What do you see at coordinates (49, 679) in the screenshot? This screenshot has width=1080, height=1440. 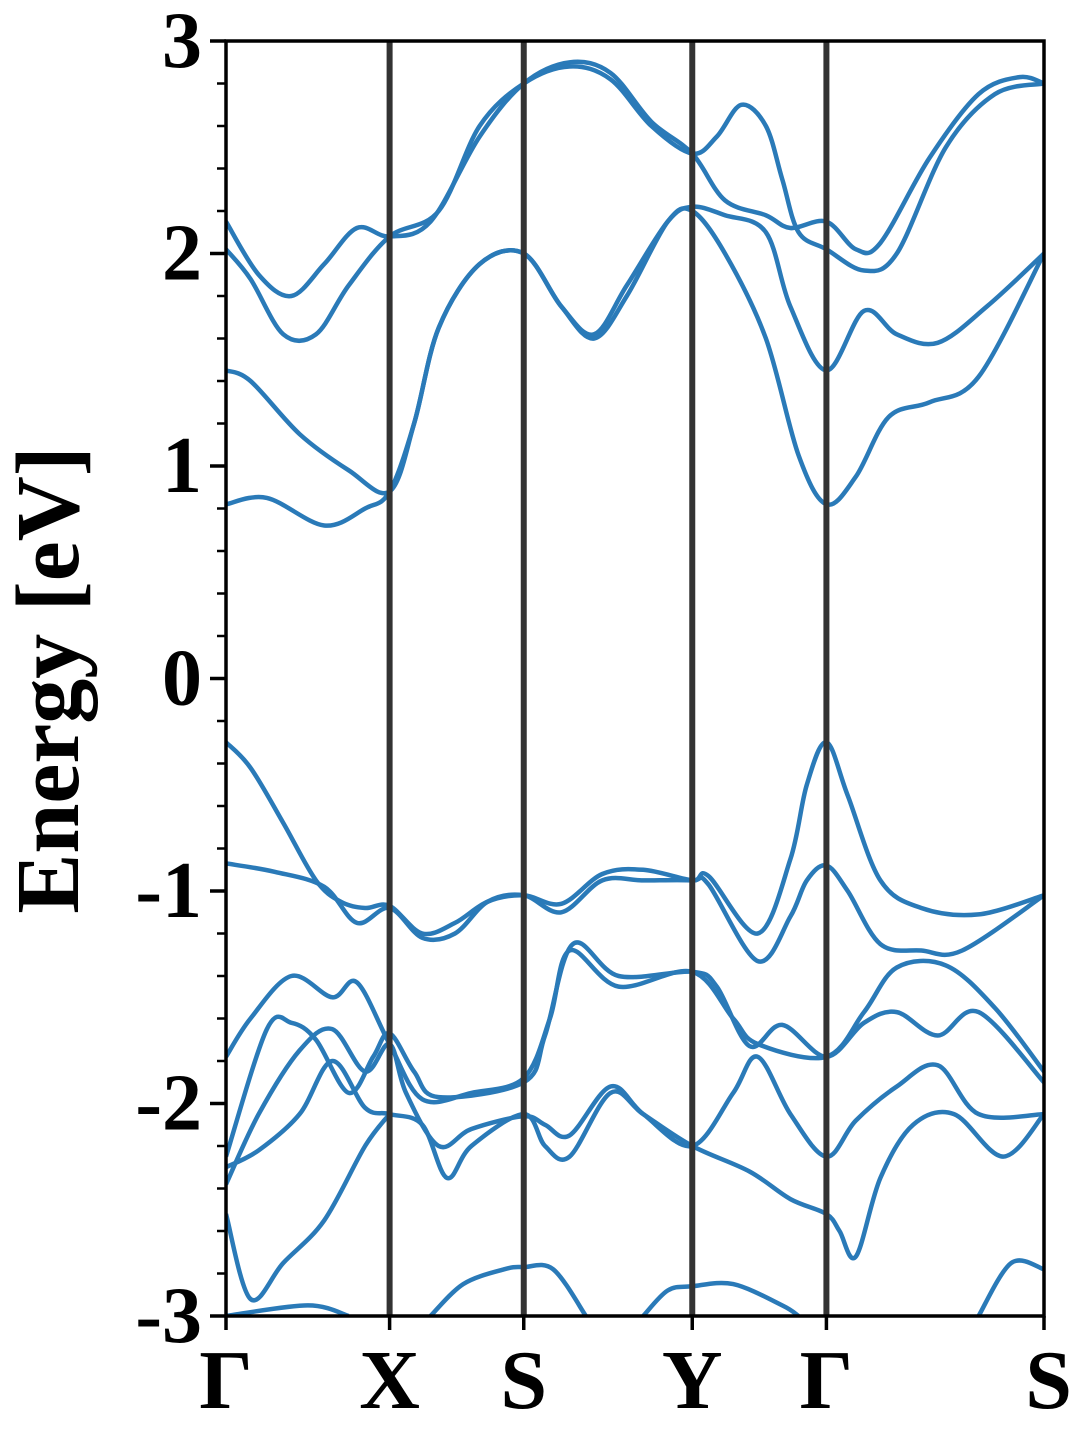 I see `y-axis-label: Energy [eV]` at bounding box center [49, 679].